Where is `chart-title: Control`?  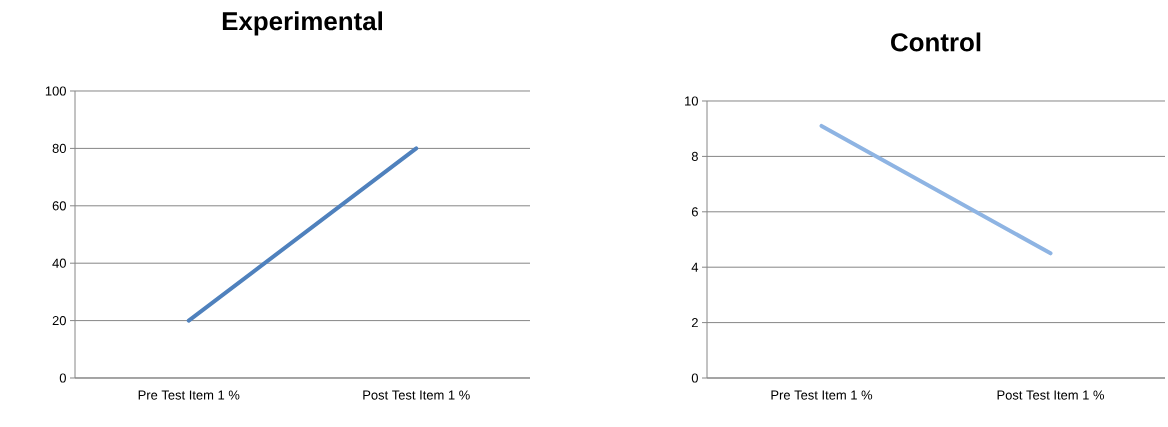 chart-title: Control is located at coordinates (936, 42).